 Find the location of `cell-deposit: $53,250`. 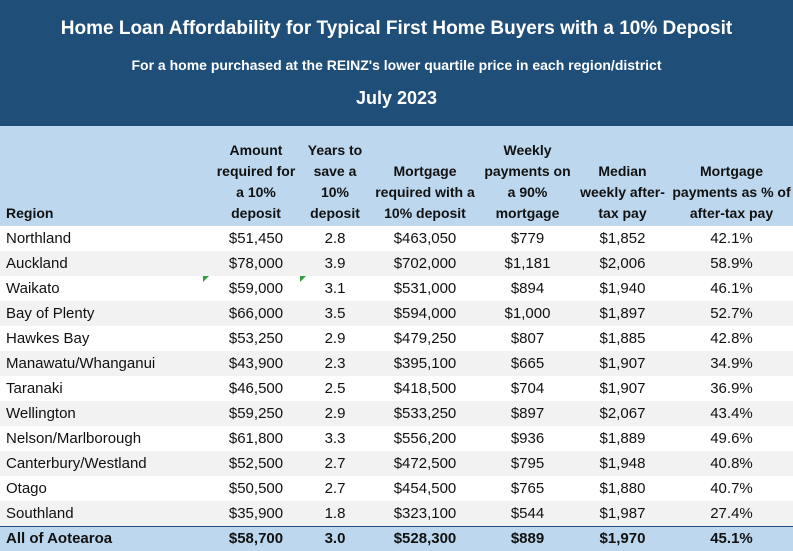

cell-deposit: $53,250 is located at coordinates (256, 338).